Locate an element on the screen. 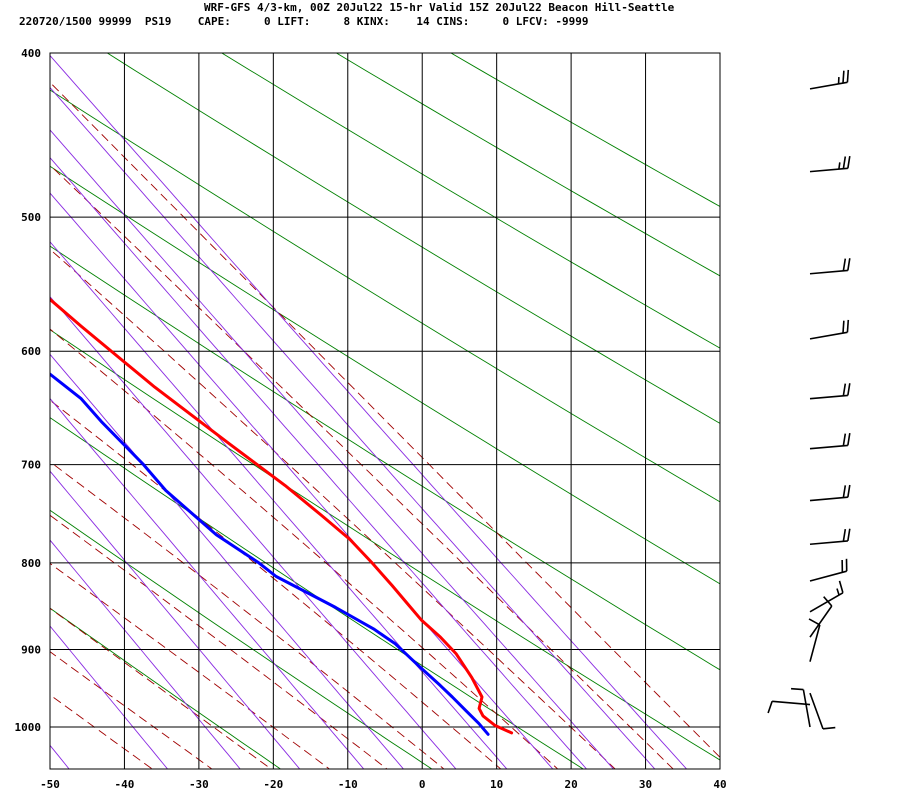  wind-barbs is located at coordinates (809, 399).